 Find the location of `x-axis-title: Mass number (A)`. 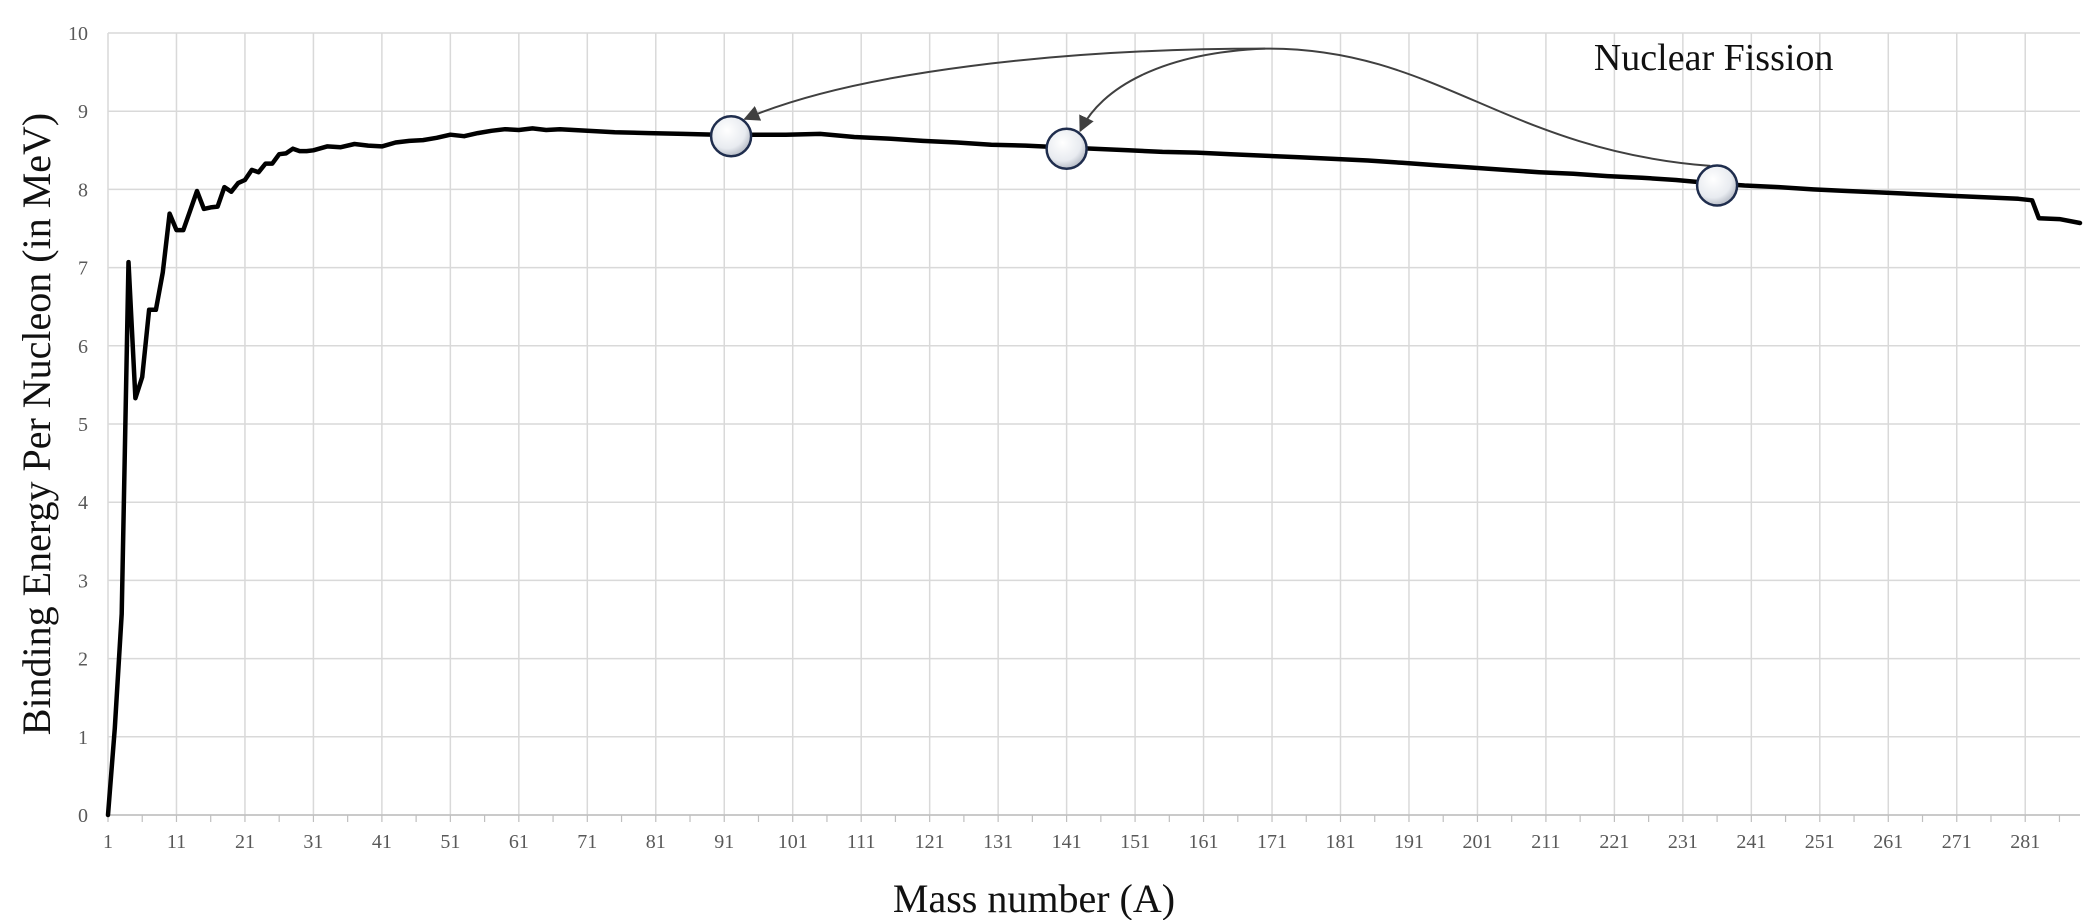

x-axis-title: Mass number (A) is located at coordinates (1034, 898).